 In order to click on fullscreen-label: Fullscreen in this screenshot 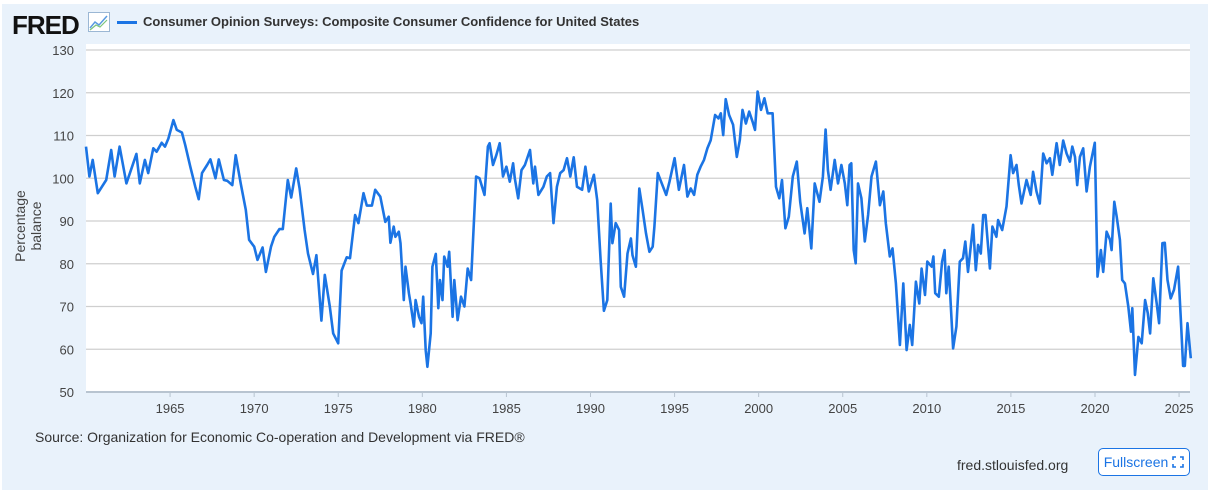, I will do `click(1136, 462)`.